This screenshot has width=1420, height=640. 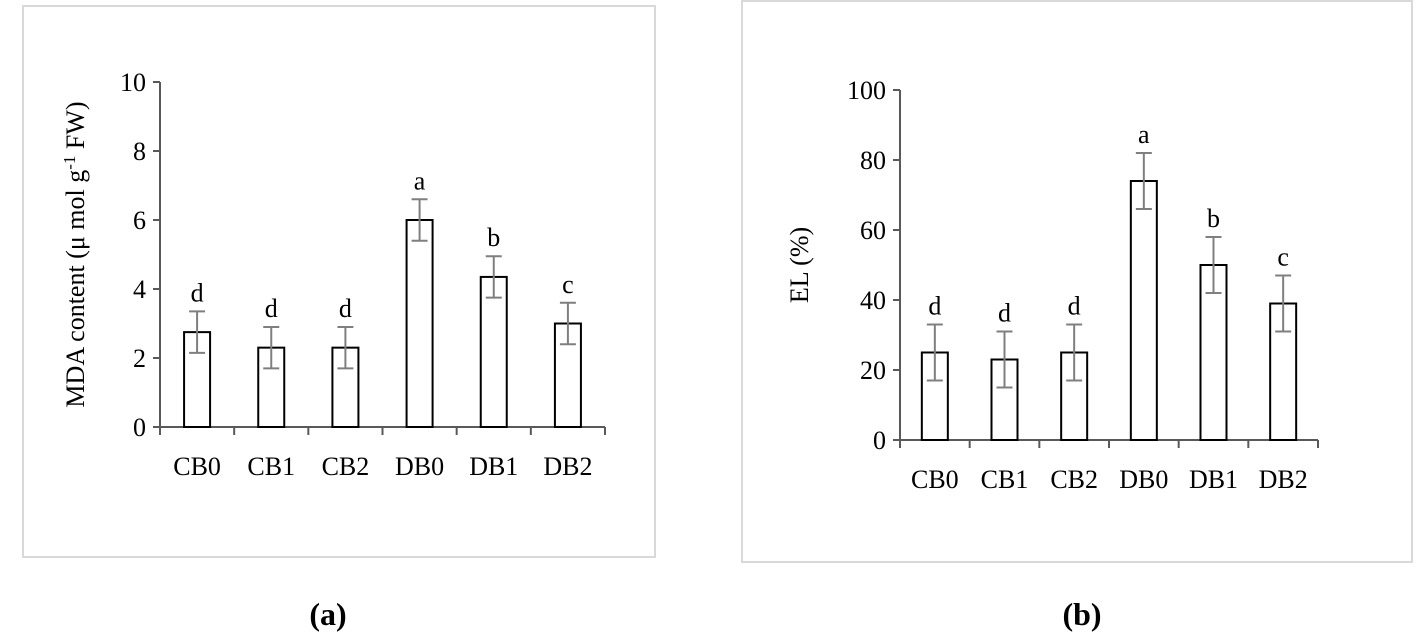 I want to click on chart-b-category-label: CB1, so click(x=1005, y=479).